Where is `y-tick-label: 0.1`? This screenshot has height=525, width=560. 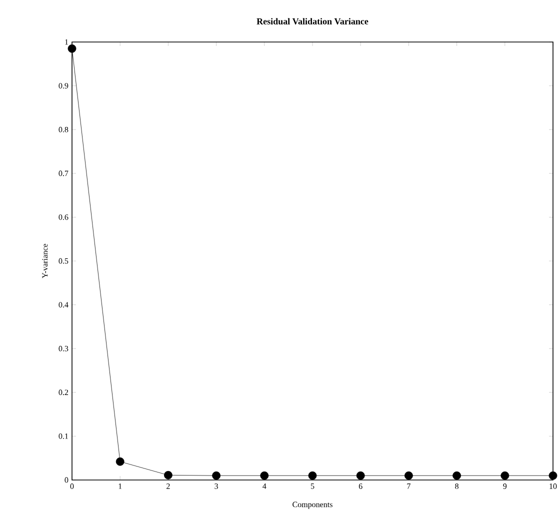 y-tick-label: 0.1 is located at coordinates (63, 436).